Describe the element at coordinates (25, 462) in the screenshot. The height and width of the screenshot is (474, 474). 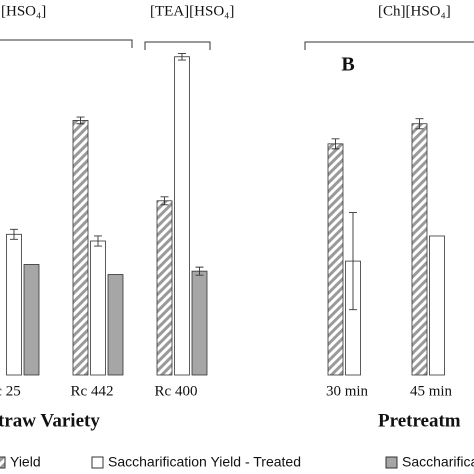
I see `legend-label: Yield` at that location.